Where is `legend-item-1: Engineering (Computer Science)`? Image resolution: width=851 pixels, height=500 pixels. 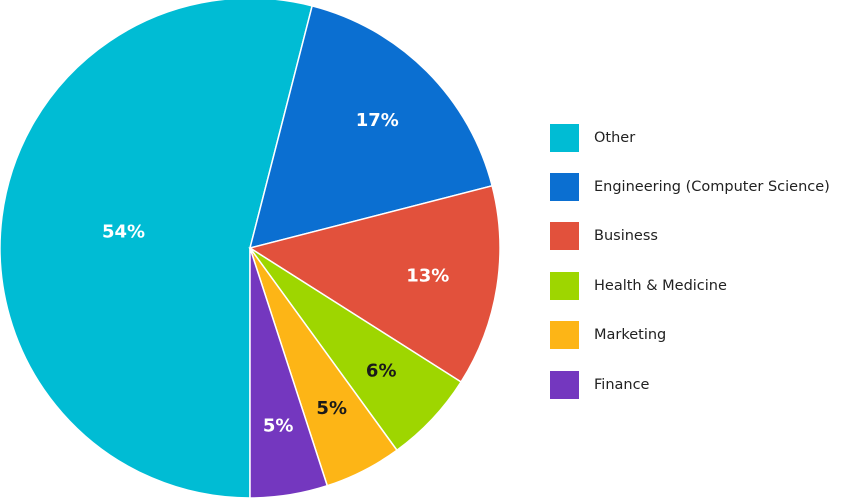 legend-item-1: Engineering (Computer Science) is located at coordinates (690, 186).